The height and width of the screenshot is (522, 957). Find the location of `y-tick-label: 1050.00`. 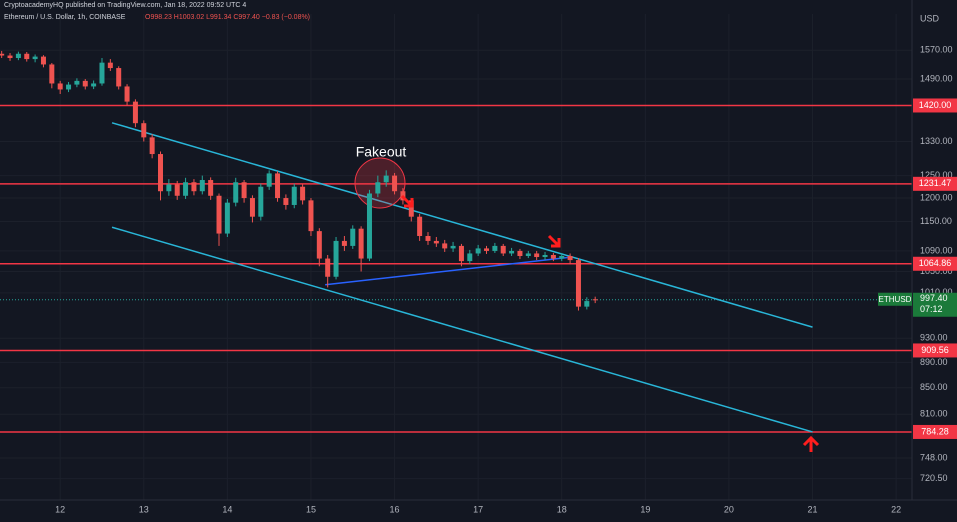

y-tick-label: 1050.00 is located at coordinates (936, 271).